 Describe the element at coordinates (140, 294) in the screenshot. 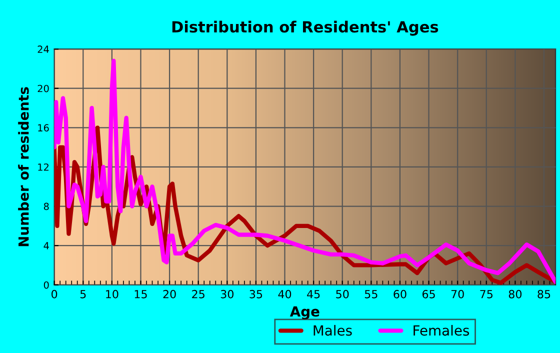

I see `x-tick-label: 15` at that location.